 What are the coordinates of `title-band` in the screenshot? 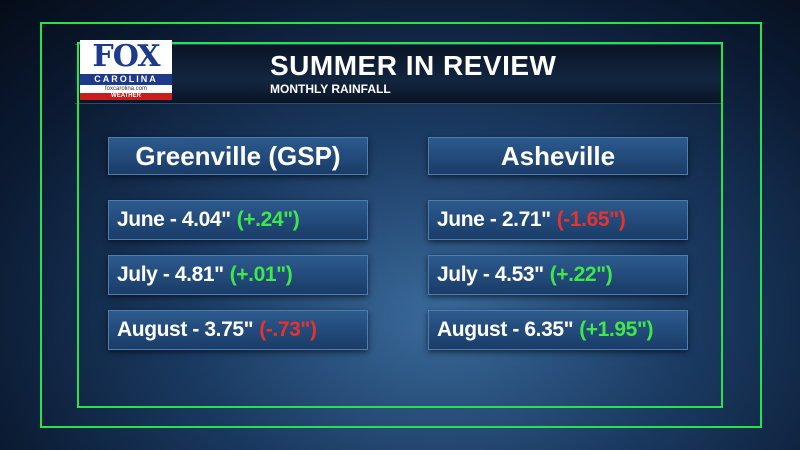 It's located at (399, 74).